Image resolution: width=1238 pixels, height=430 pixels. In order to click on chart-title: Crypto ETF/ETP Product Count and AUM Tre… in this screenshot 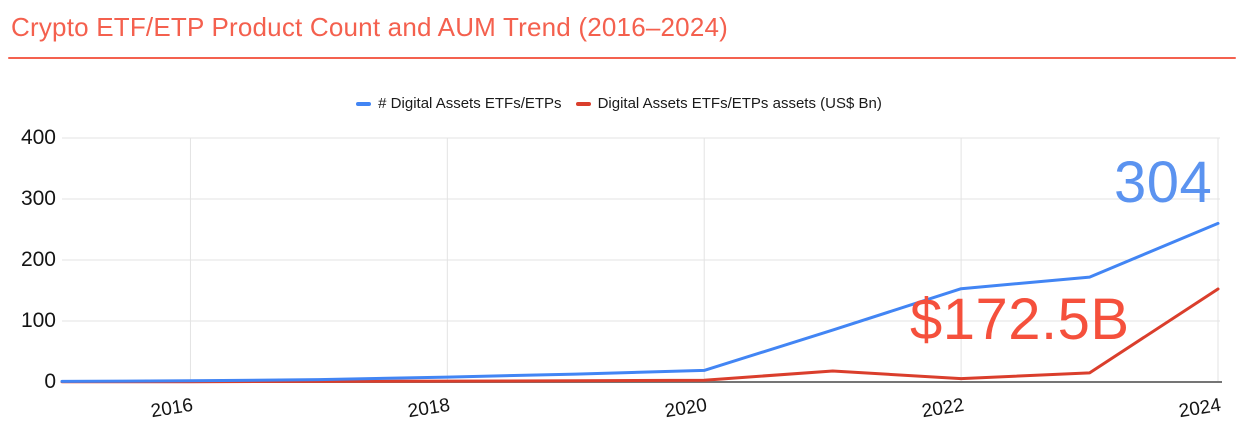, I will do `click(370, 27)`.